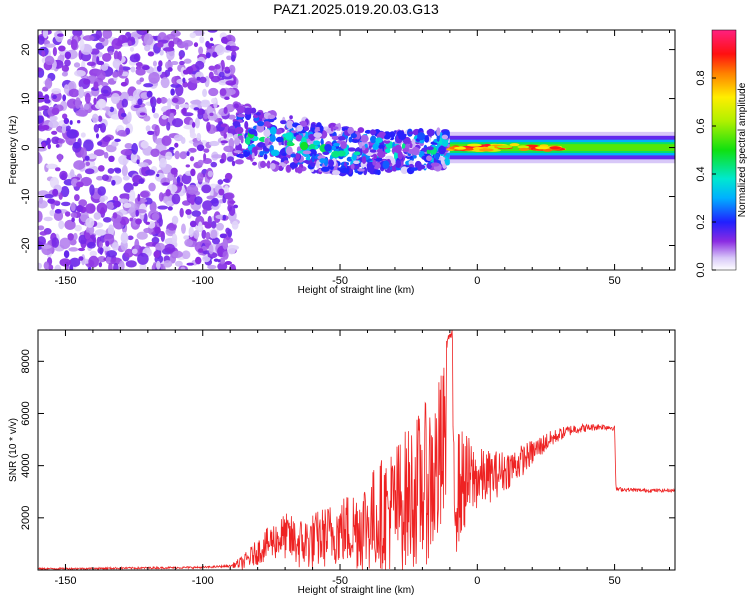 This screenshot has width=750, height=600. Describe the element at coordinates (356, 9) in the screenshot. I see `figure-title: PAZ1.2025.019.20.03.G13` at that location.